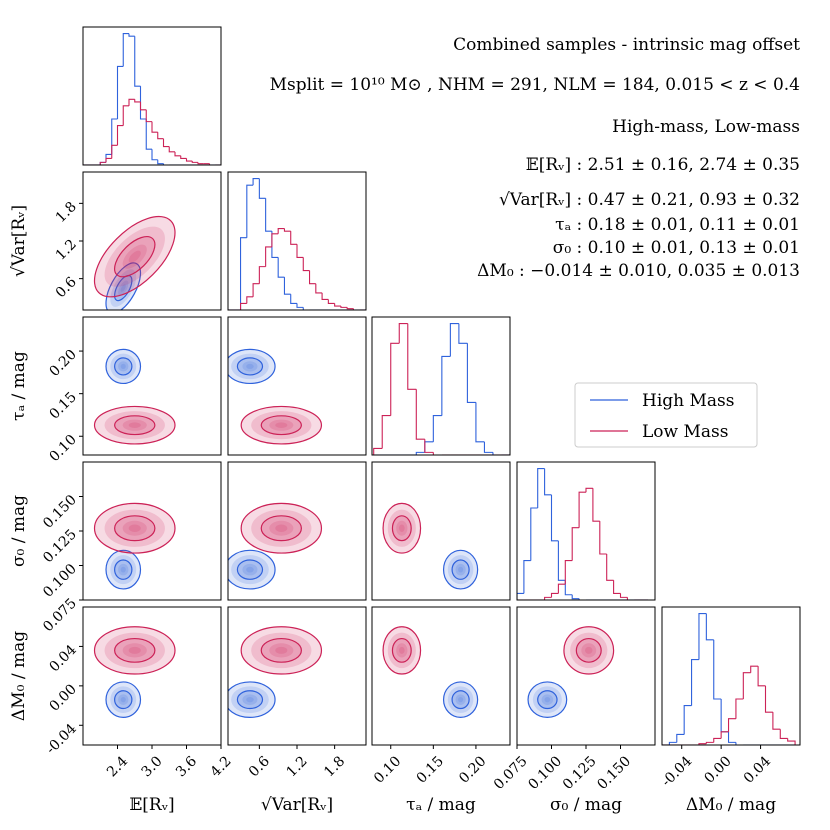  Describe the element at coordinates (663, 165) in the screenshot. I see `info-line: 𝔼[Rᵥ] : 2.51 ± 0.16, 2.74 ± 0.35` at that location.